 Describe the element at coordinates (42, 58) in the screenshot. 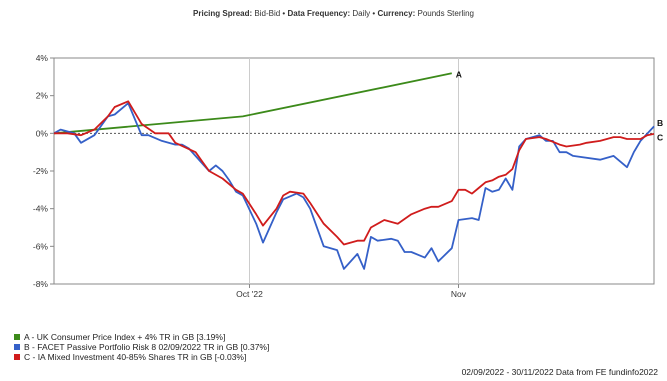

I see `y-tick-label: 4%` at that location.